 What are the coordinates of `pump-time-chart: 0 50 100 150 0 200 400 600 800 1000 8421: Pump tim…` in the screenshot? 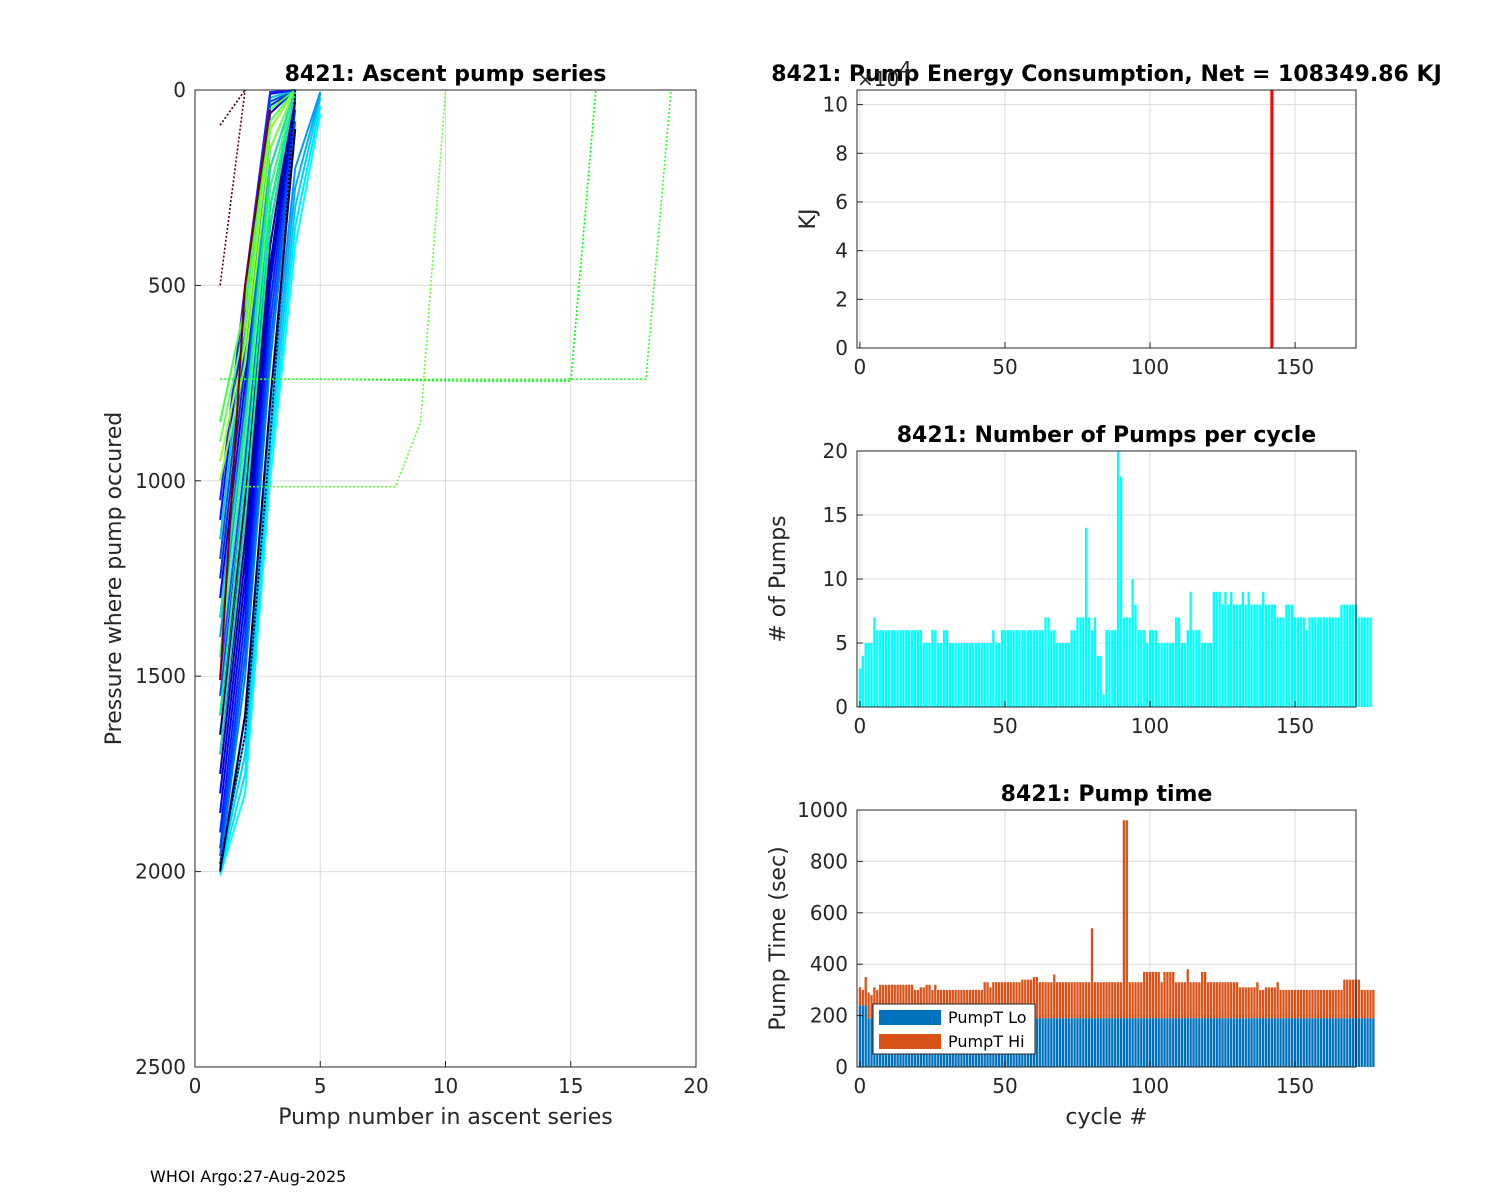 It's located at (1070, 956).